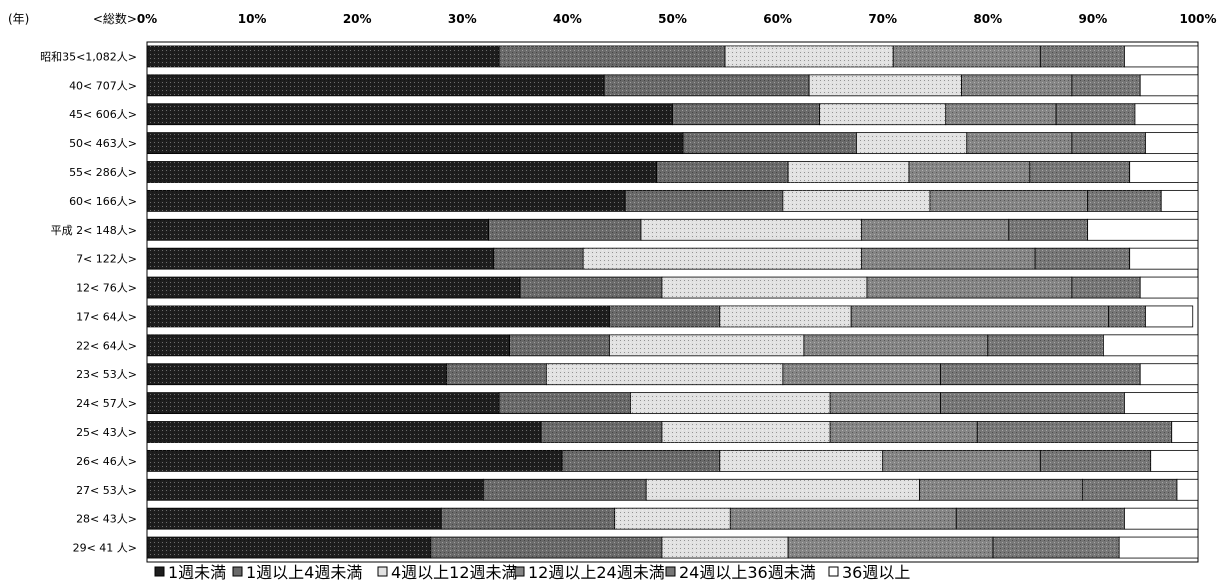 The image size is (1221, 588). I want to click on legend-label: 12週以上24週未満, so click(596, 572).